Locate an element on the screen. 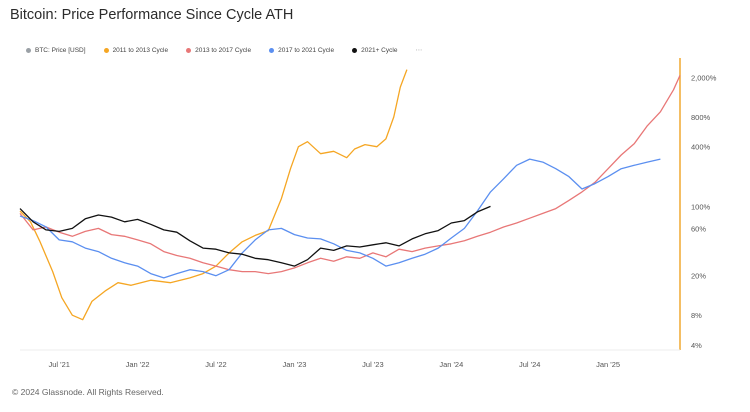  legend-item-2011-cycle: 2011 to 2013 Cycle is located at coordinates (136, 50).